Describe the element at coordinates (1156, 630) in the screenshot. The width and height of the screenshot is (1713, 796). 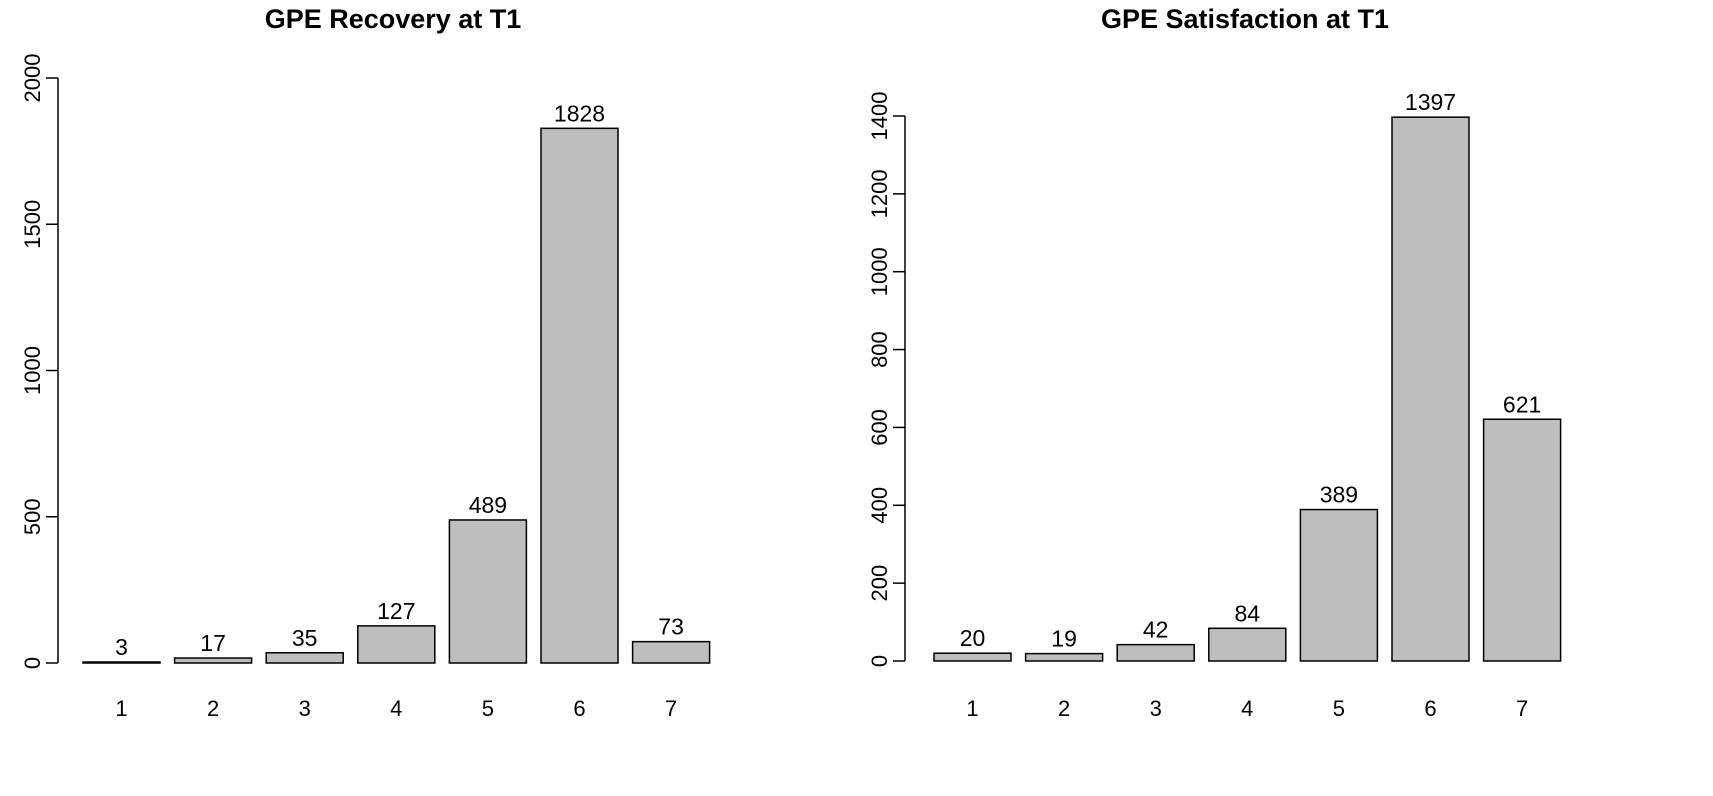
I see `bar-value-label: 42` at that location.